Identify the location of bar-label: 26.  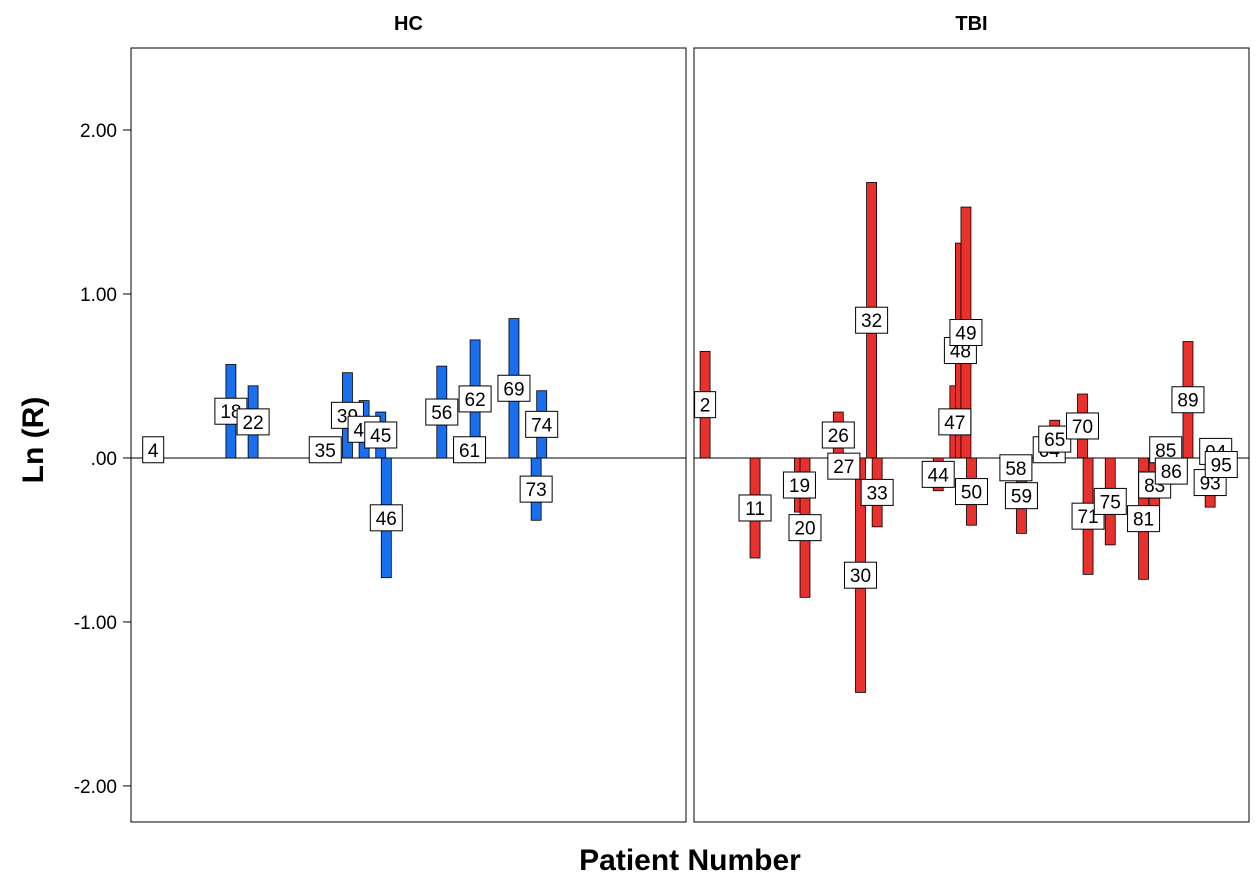
(838, 435).